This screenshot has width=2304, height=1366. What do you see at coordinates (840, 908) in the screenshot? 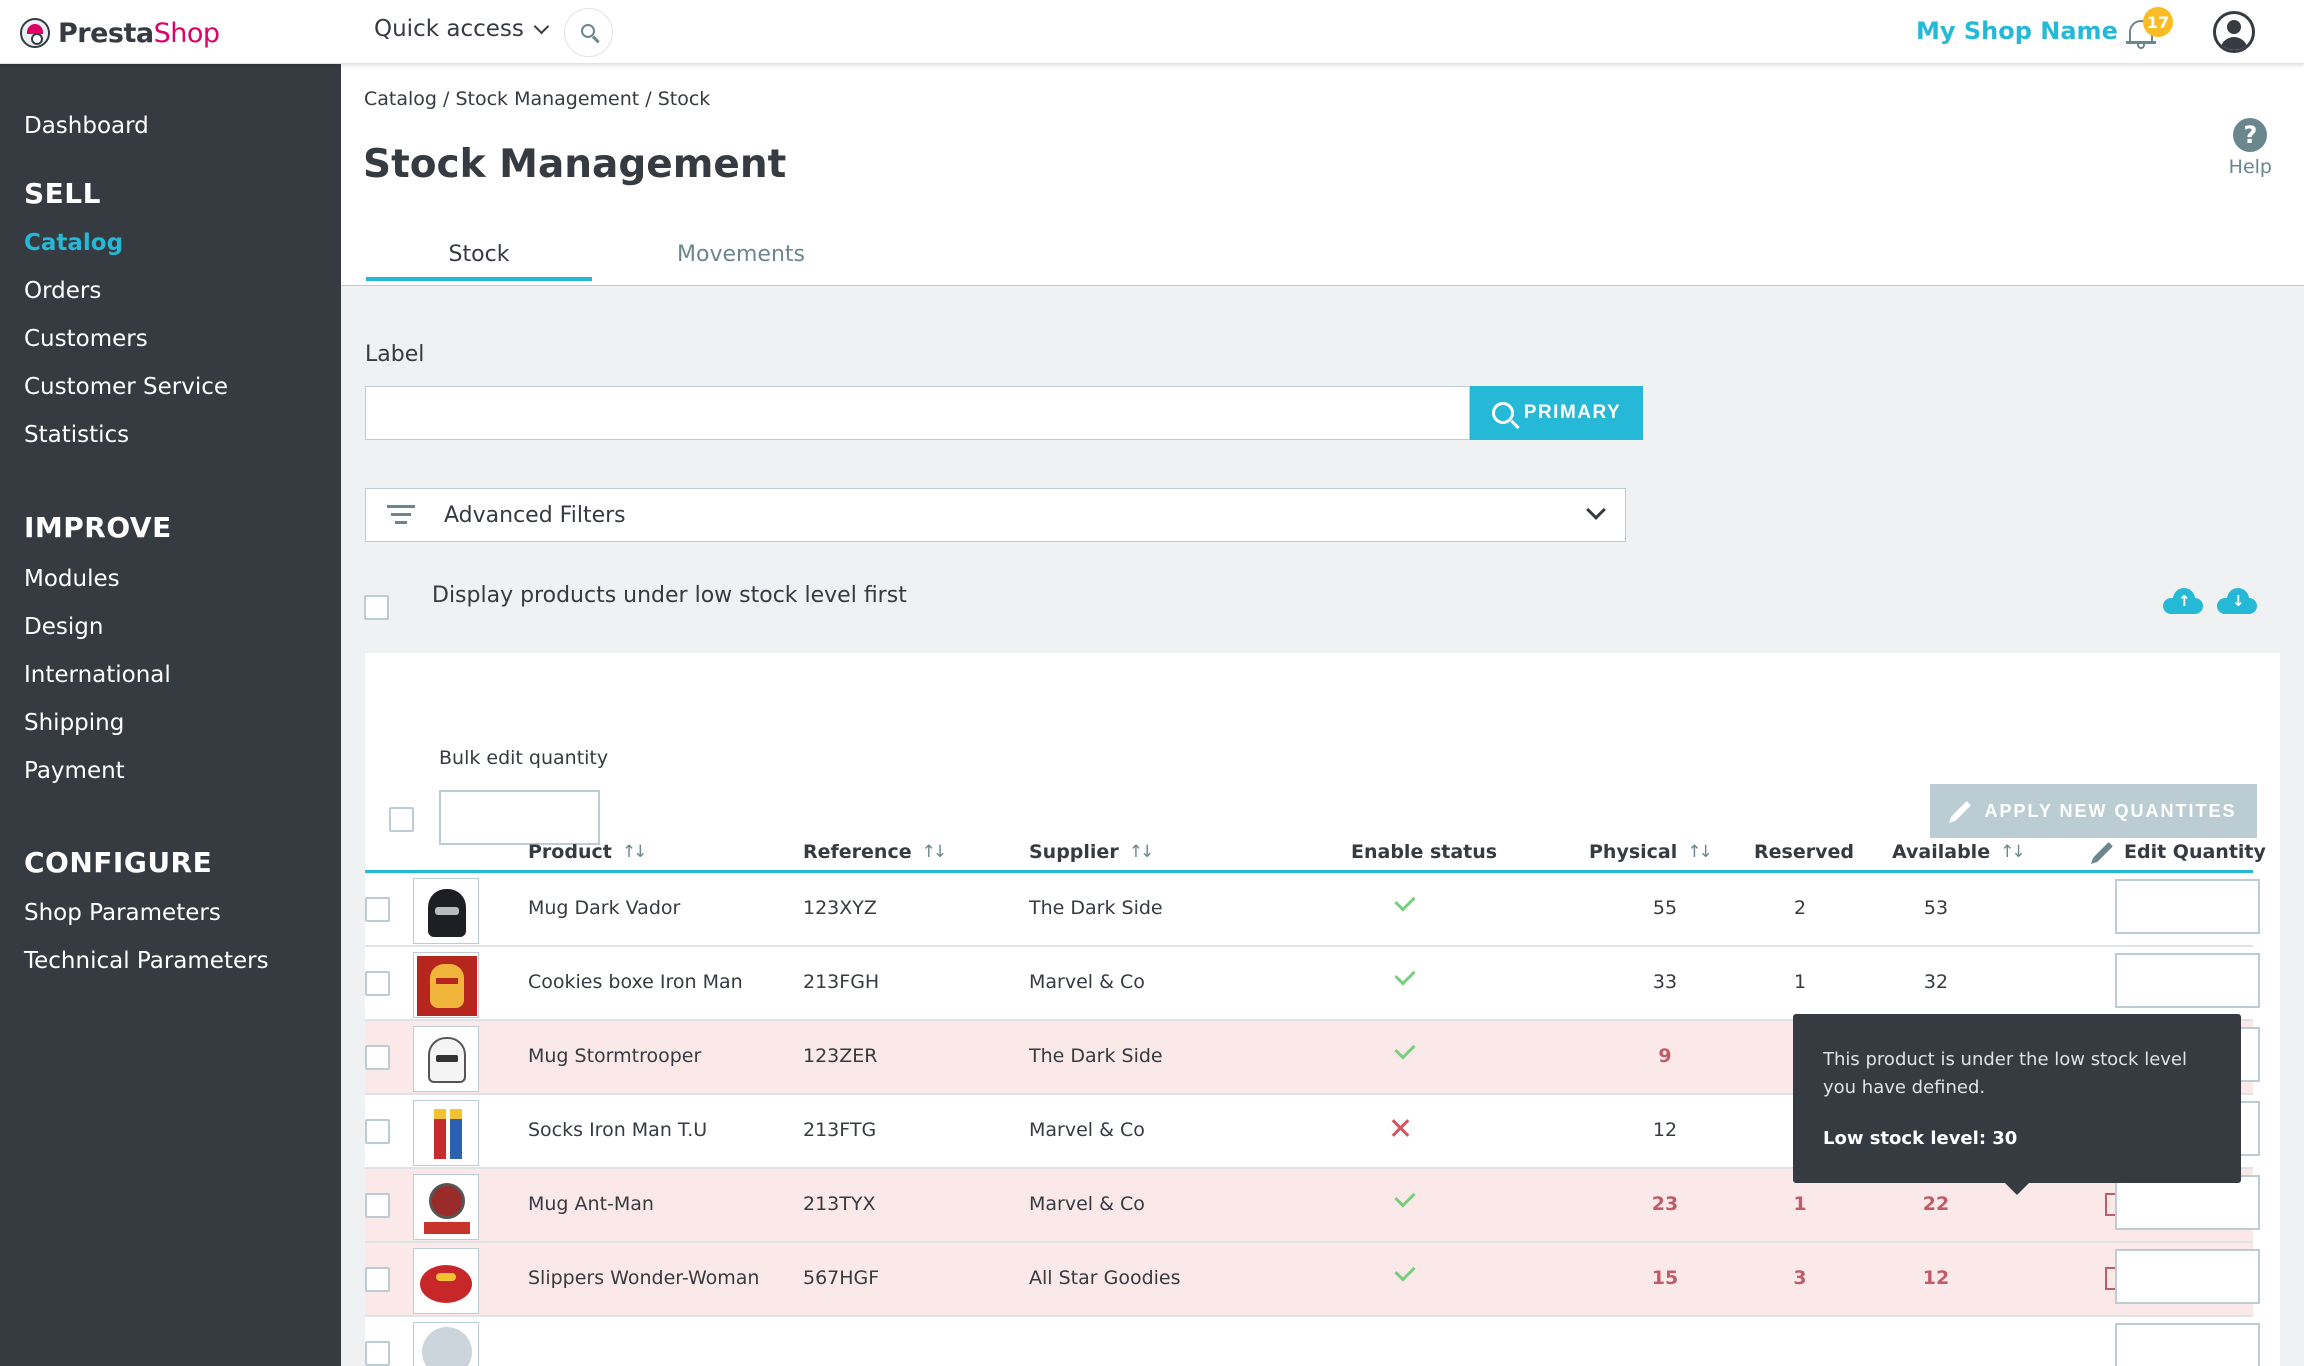
I see `product-reference: 123XYZ` at bounding box center [840, 908].